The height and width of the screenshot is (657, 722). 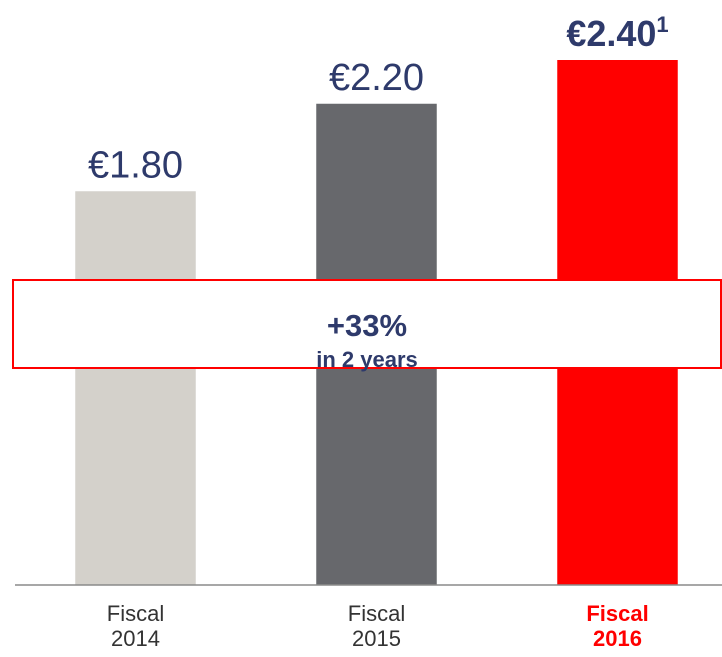 I want to click on value-label: €2.20, so click(x=376, y=78).